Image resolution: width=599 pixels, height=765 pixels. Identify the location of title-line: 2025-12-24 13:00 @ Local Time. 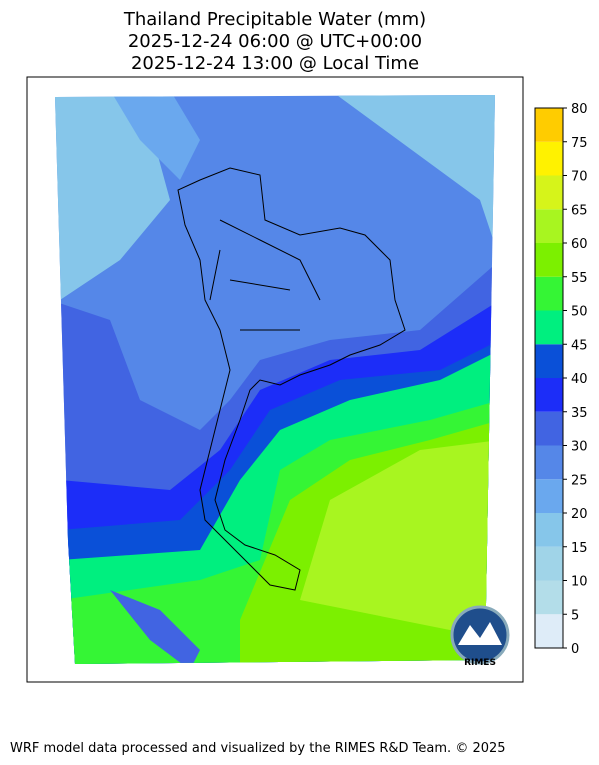
(275, 63).